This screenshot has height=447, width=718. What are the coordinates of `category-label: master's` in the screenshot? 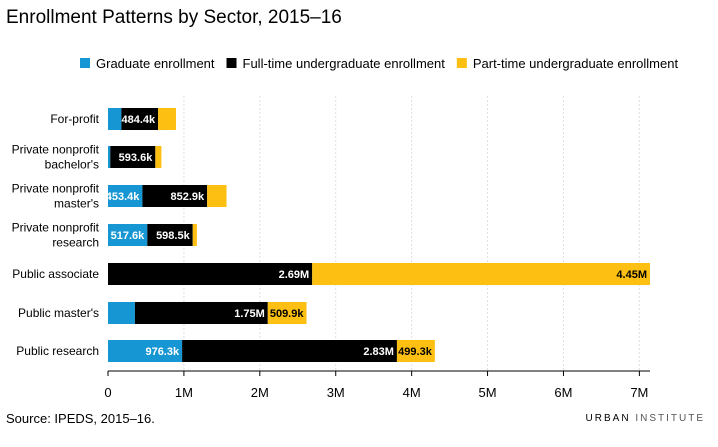 It's located at (76, 204).